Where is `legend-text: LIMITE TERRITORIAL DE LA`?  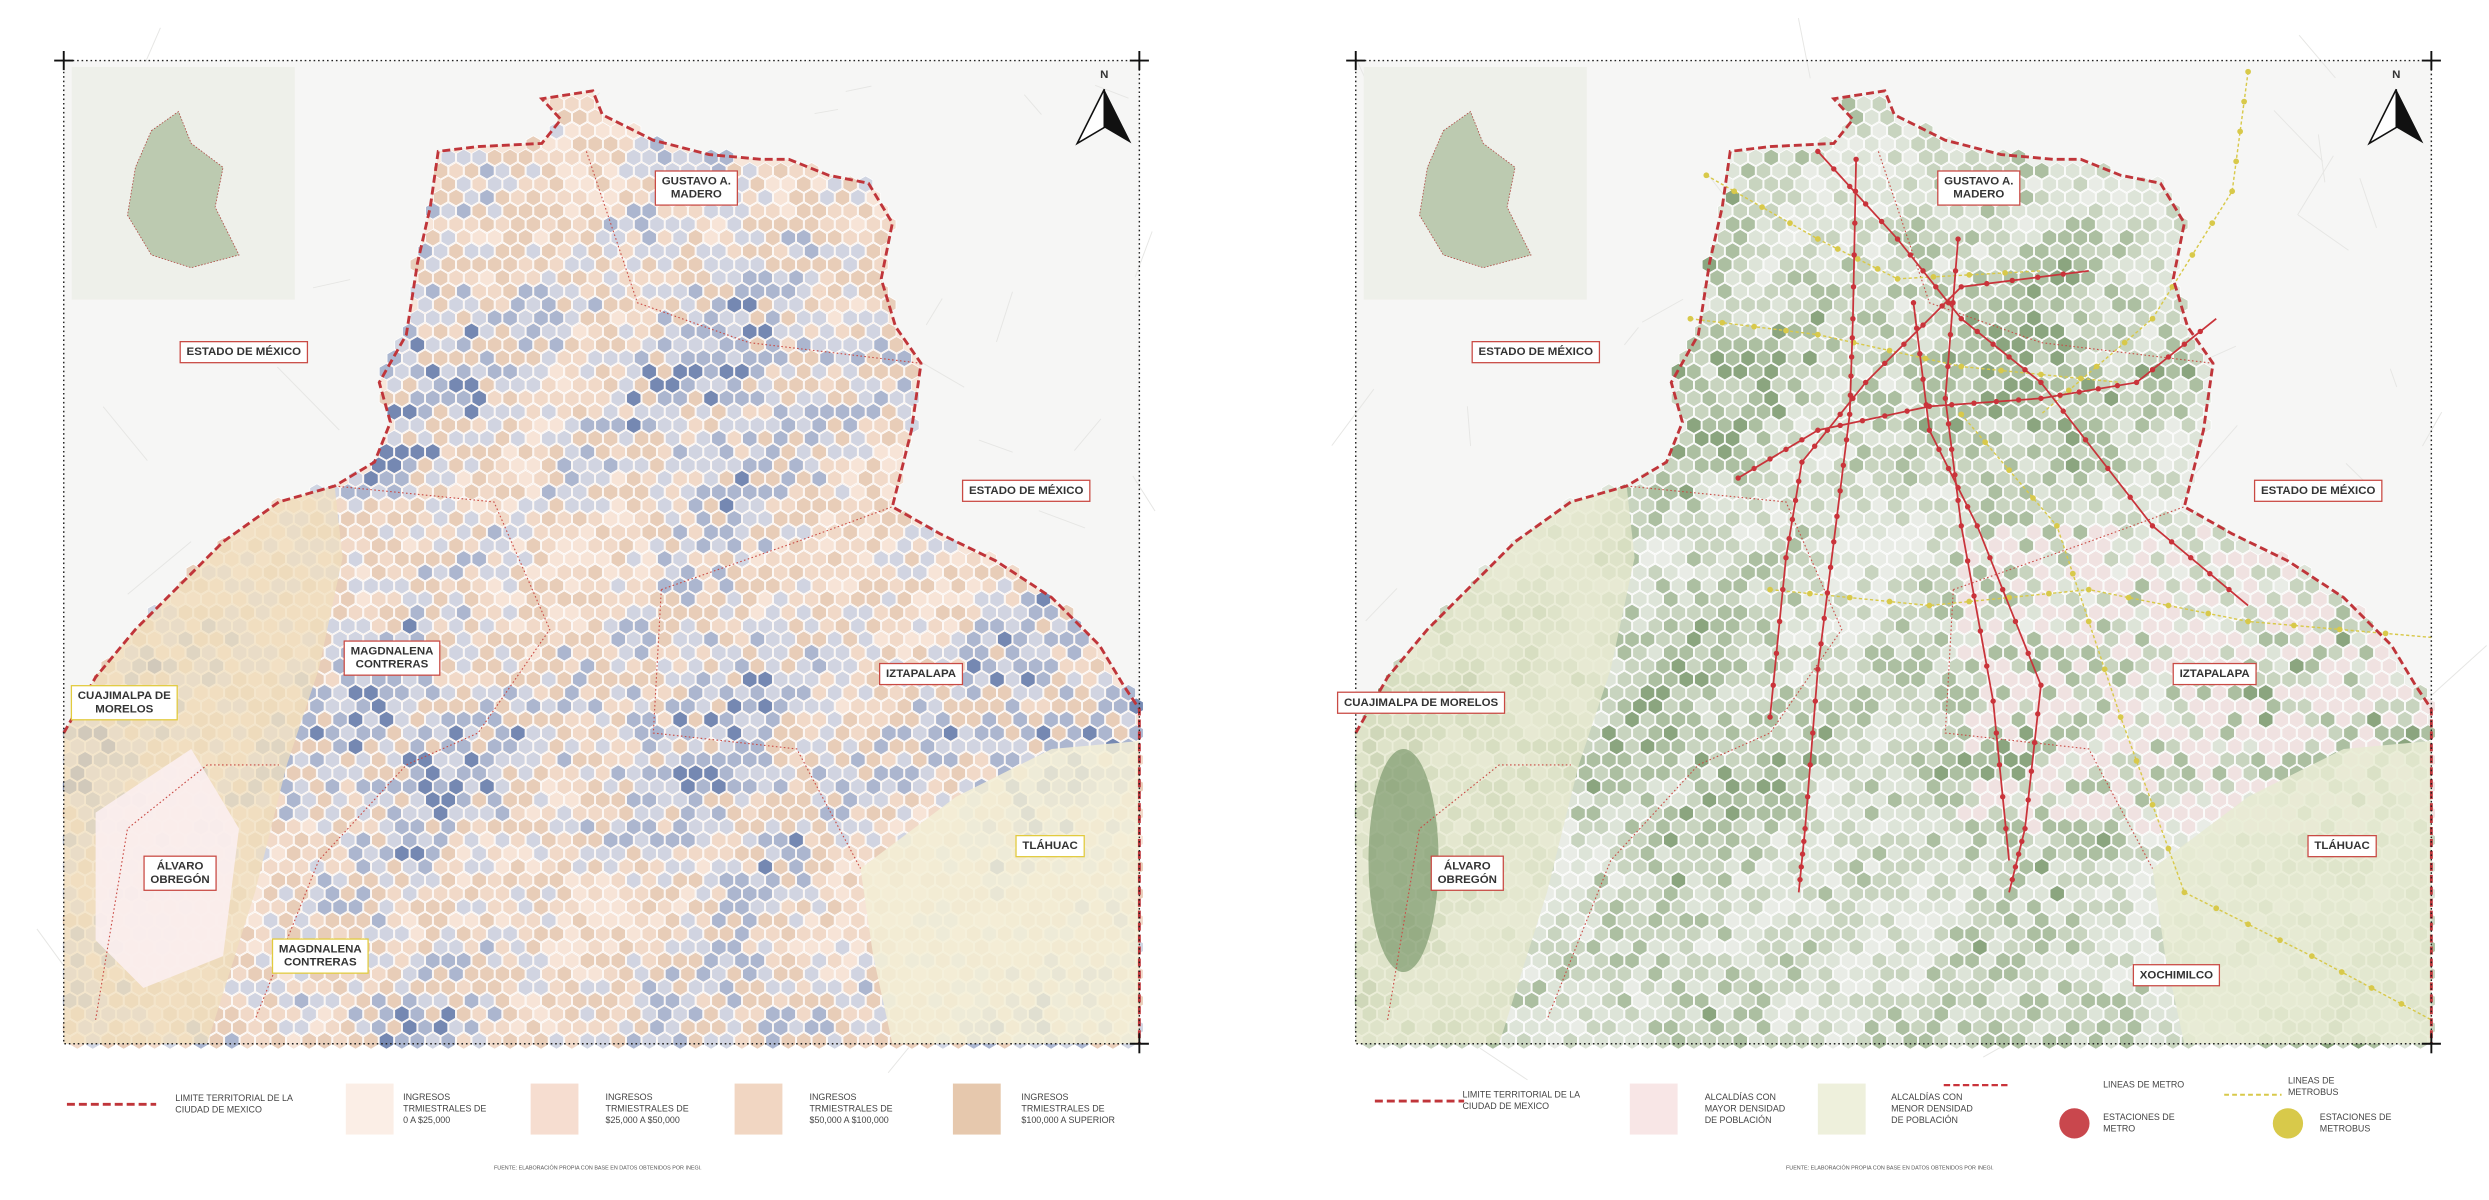 legend-text: LIMITE TERRITORIAL DE LA is located at coordinates (234, 1098).